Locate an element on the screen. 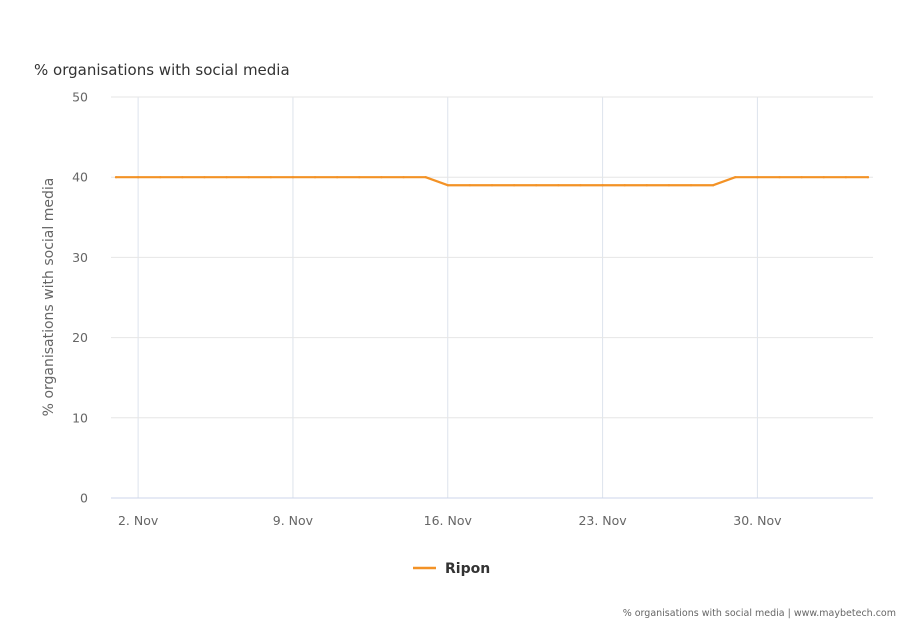 The image size is (920, 642). x-tick-label: 2. Nov is located at coordinates (138, 520).